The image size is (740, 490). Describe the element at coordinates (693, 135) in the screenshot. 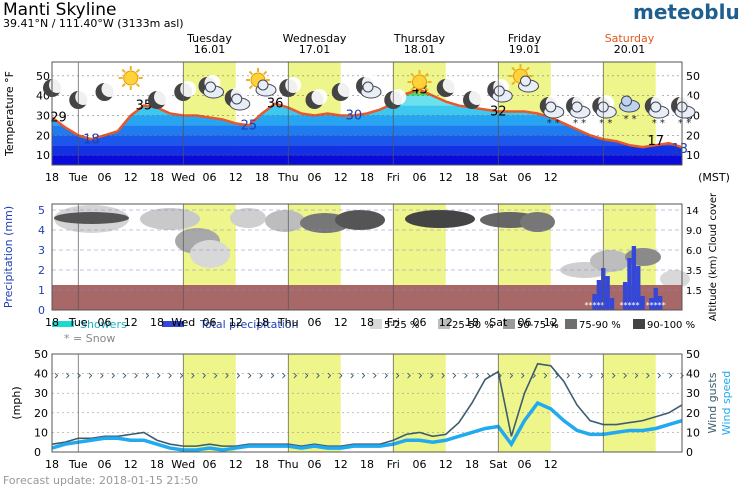

I see `temp-tick-label-right: 20` at that location.